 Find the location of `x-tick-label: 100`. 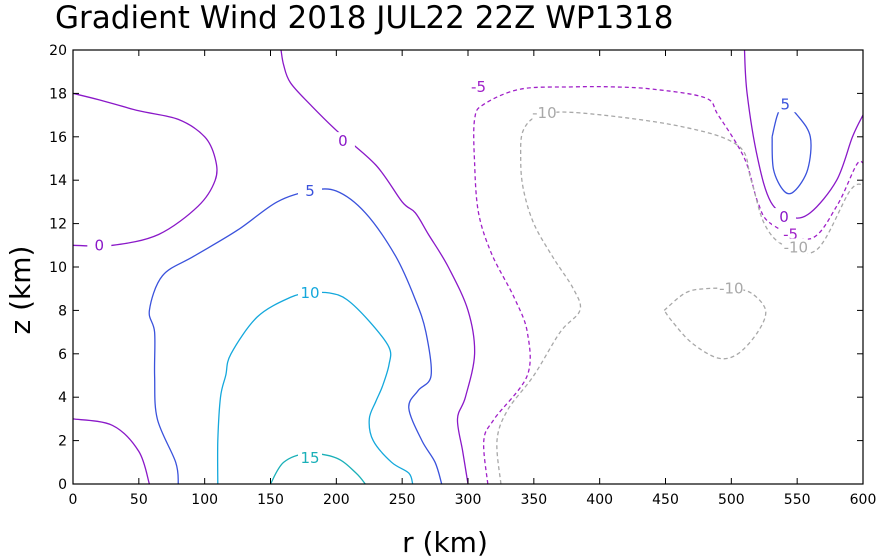

x-tick-label: 100 is located at coordinates (204, 500).